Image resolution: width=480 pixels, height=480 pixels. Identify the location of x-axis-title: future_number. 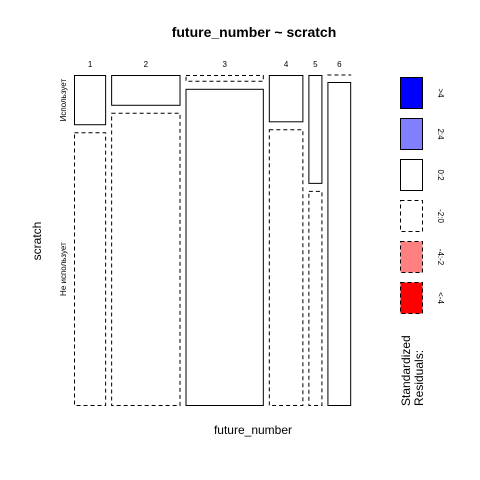
(253, 430).